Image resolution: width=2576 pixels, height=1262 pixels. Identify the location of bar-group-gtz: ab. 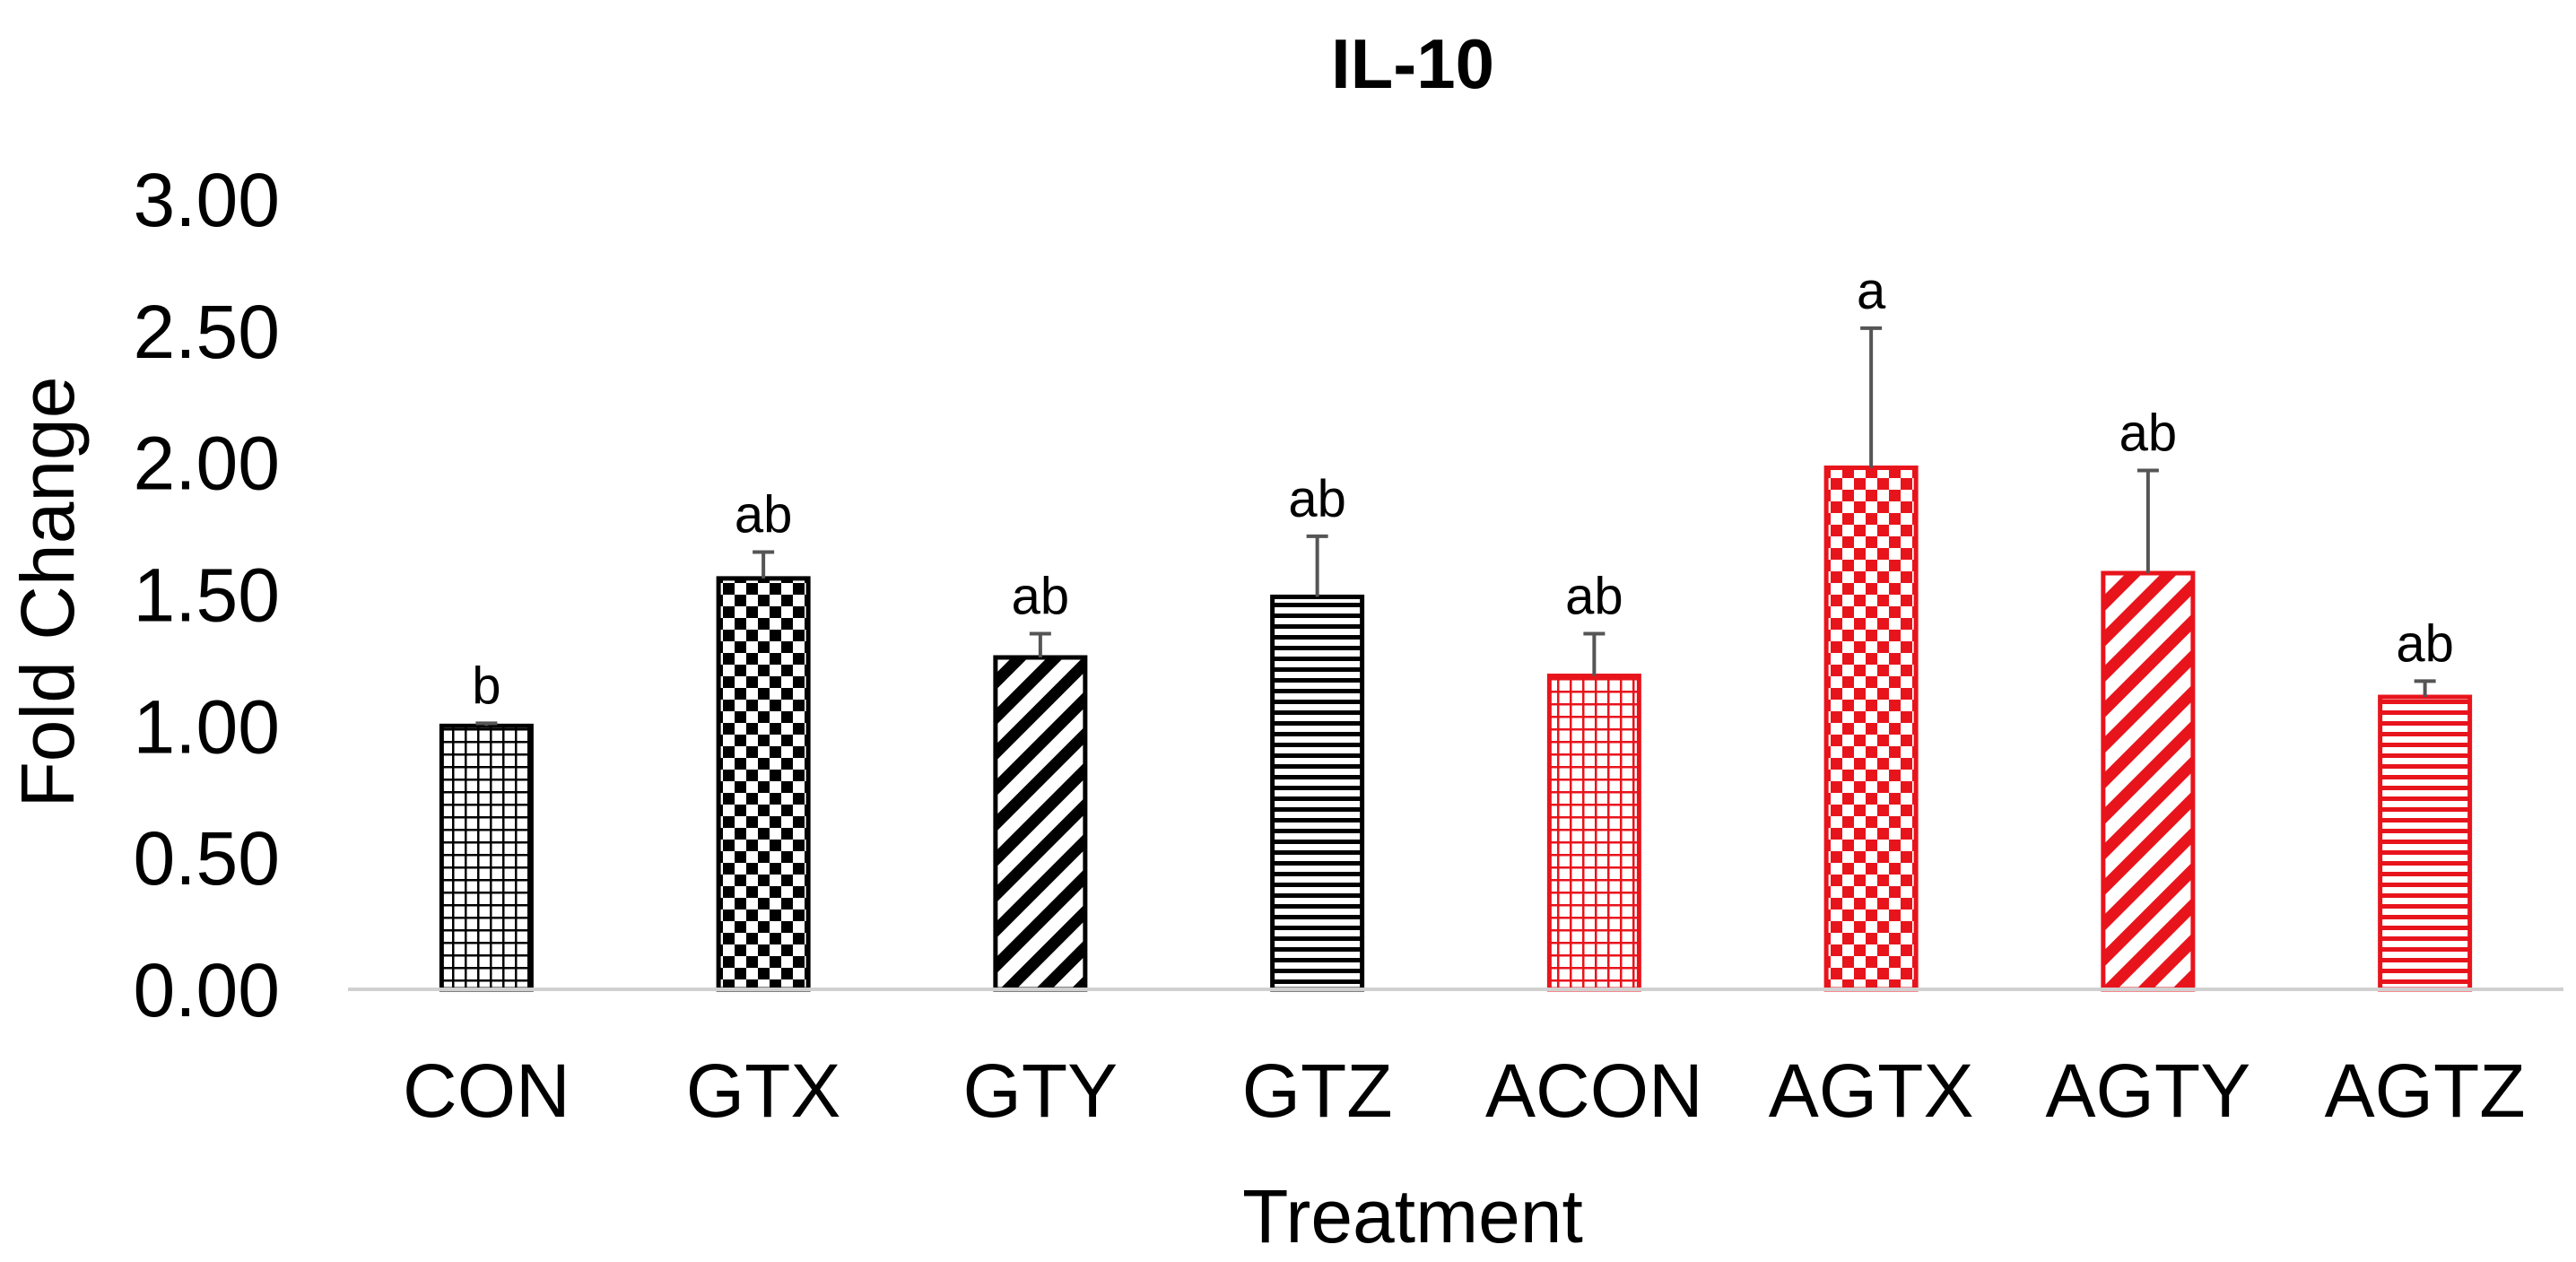
(1317, 731).